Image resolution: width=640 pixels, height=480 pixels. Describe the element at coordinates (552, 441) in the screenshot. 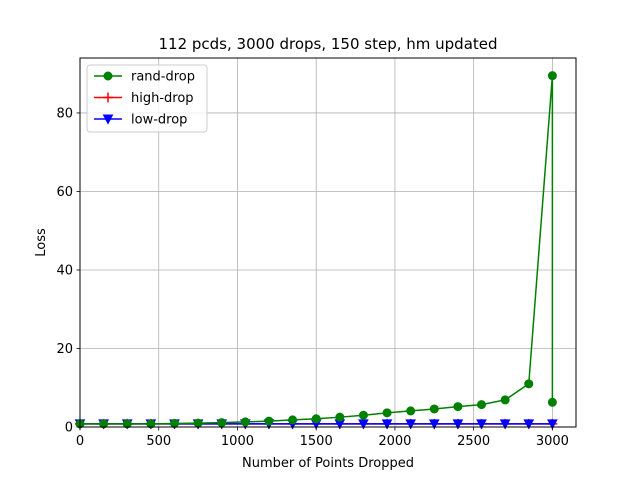

I see `x-tick-label: 3000` at that location.